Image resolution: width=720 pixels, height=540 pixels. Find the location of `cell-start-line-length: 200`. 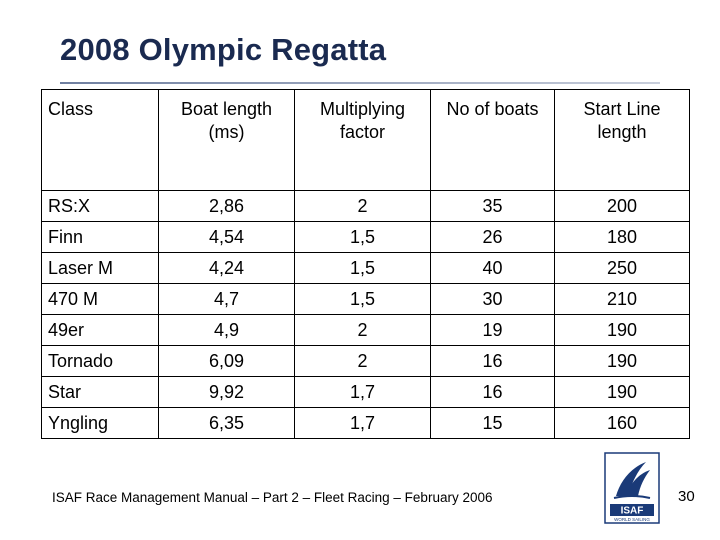

cell-start-line-length: 200 is located at coordinates (622, 206).